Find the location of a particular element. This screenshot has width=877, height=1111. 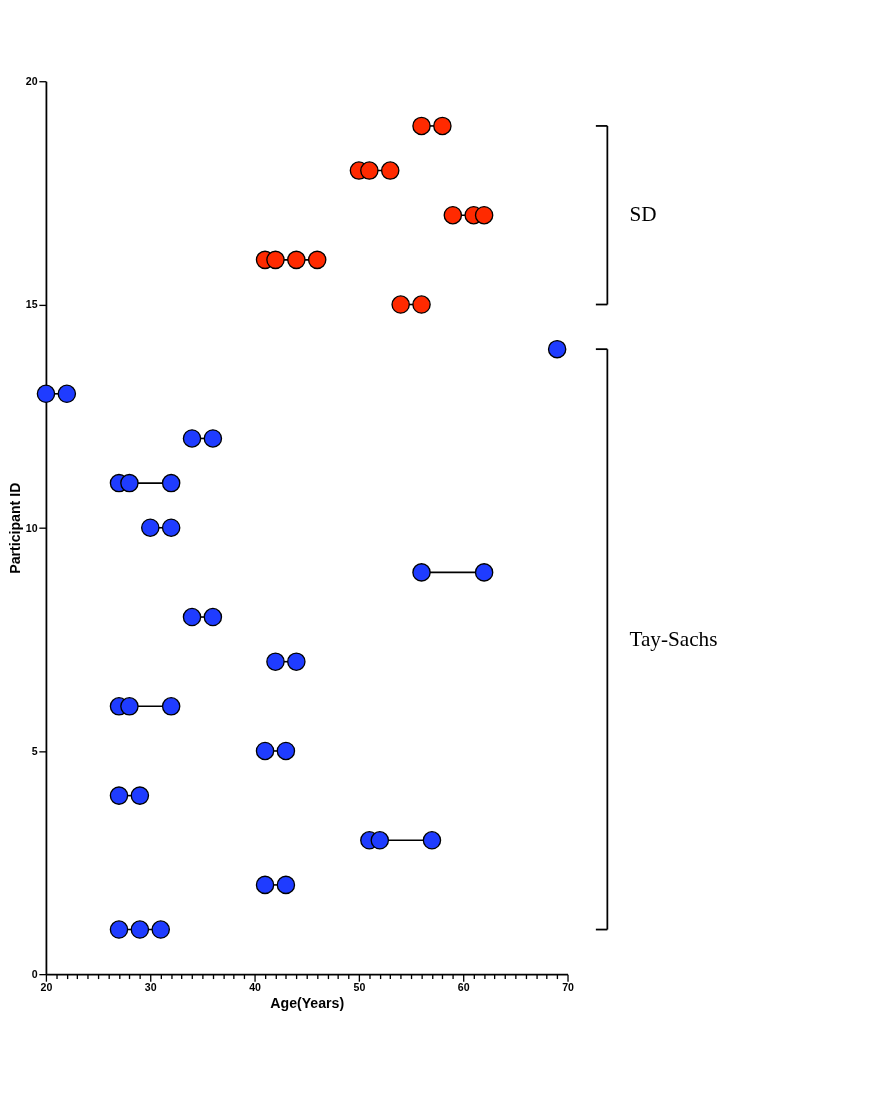

y-axis-title: Participant ID is located at coordinates (14, 528).